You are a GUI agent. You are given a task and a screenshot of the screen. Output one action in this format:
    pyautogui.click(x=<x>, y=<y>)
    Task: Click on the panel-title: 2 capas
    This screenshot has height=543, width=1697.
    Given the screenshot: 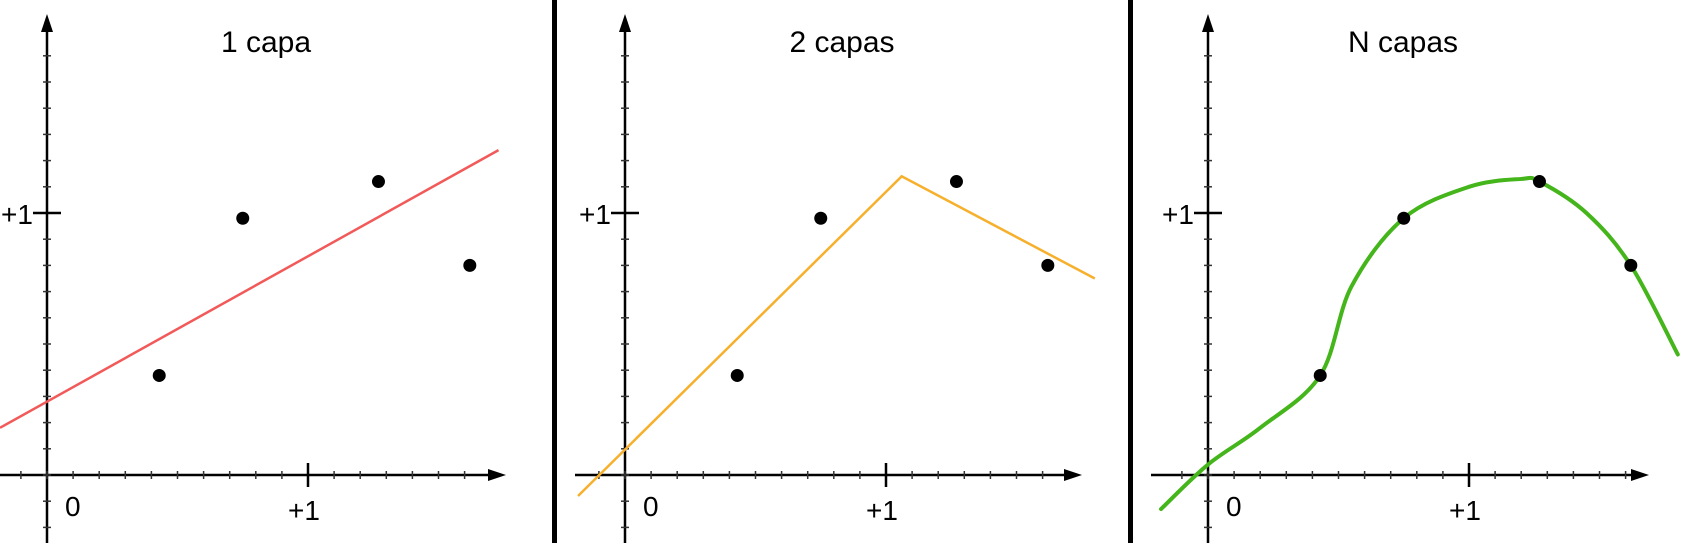 What is the action you would take?
    pyautogui.click(x=841, y=42)
    